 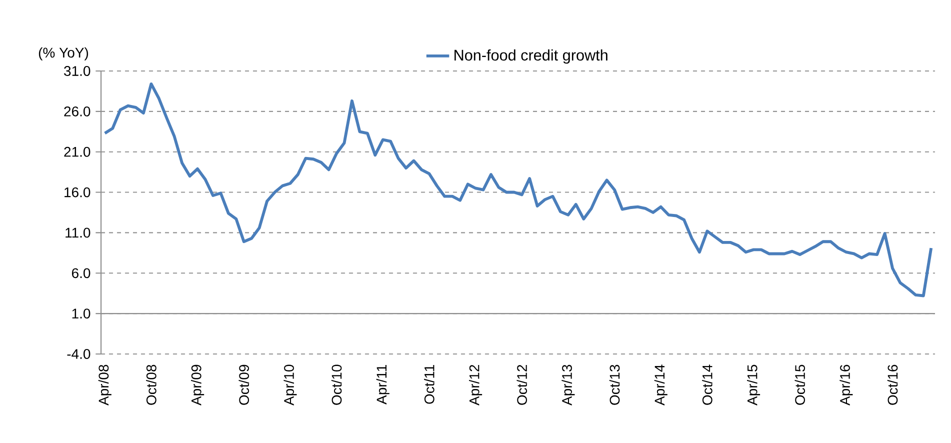 What do you see at coordinates (78, 233) in the screenshot?
I see `y-tick-label: 11.0` at bounding box center [78, 233].